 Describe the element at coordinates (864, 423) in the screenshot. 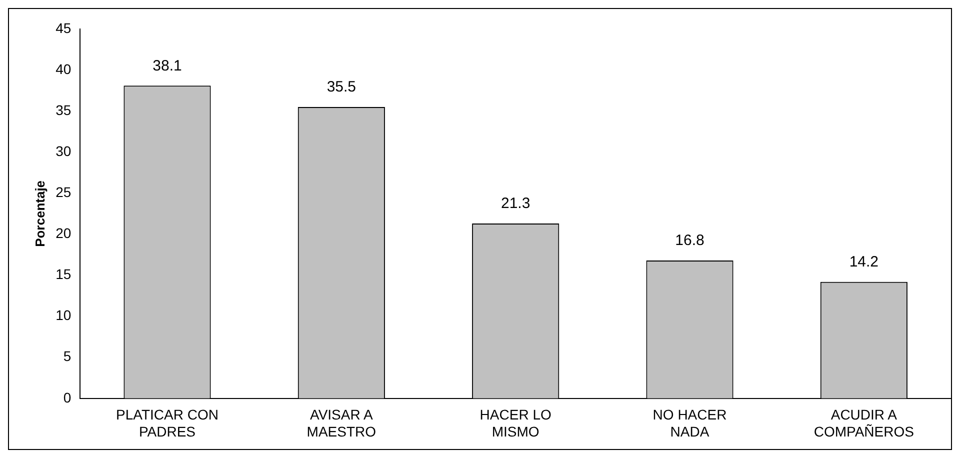

I see `x-tick-label: ACUDIR A COMPAÑEROS` at that location.